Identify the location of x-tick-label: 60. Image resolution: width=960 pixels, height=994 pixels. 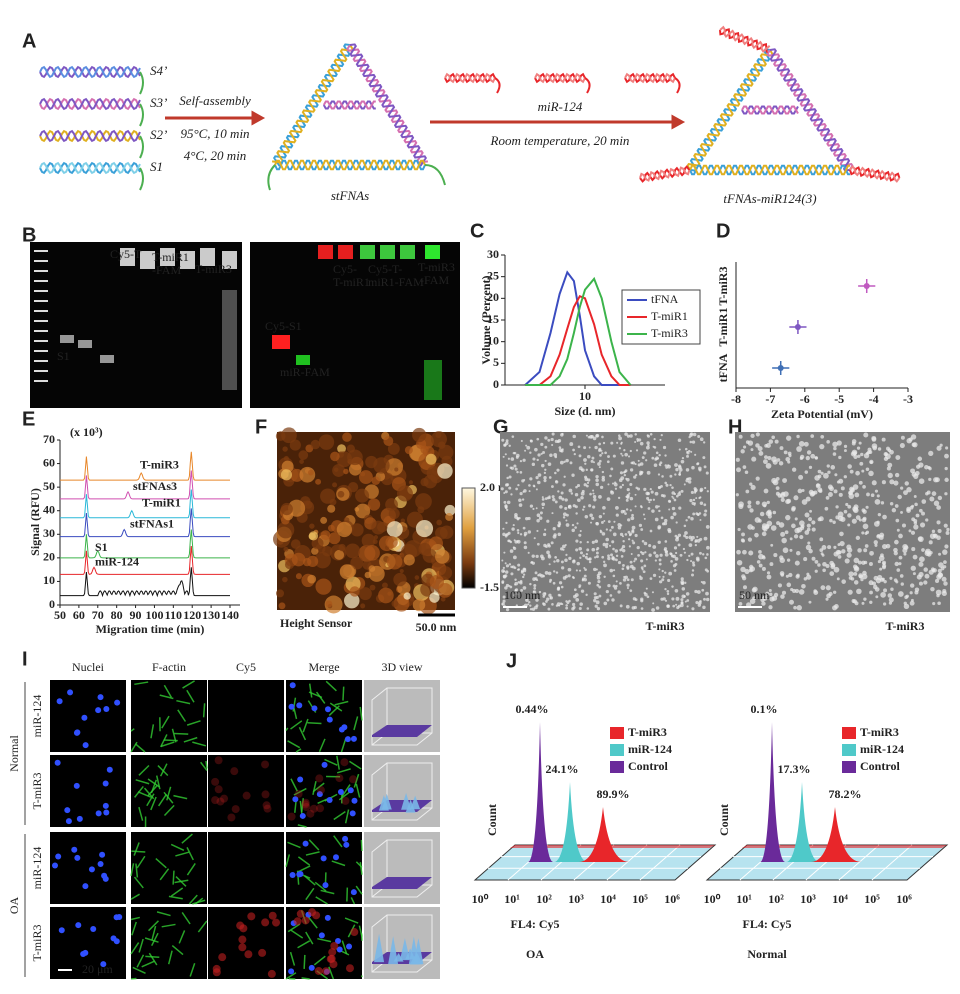
(79, 615).